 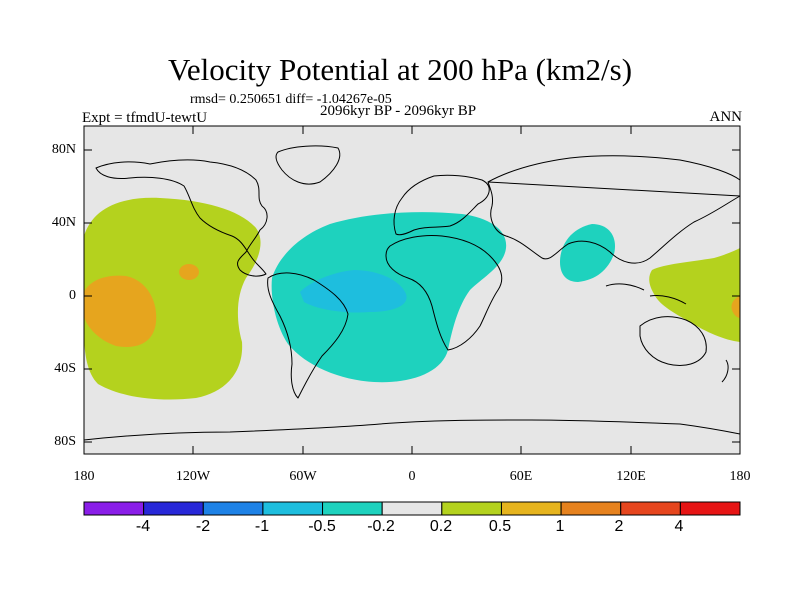 I want to click on coast-antarctica, so click(x=412, y=430).